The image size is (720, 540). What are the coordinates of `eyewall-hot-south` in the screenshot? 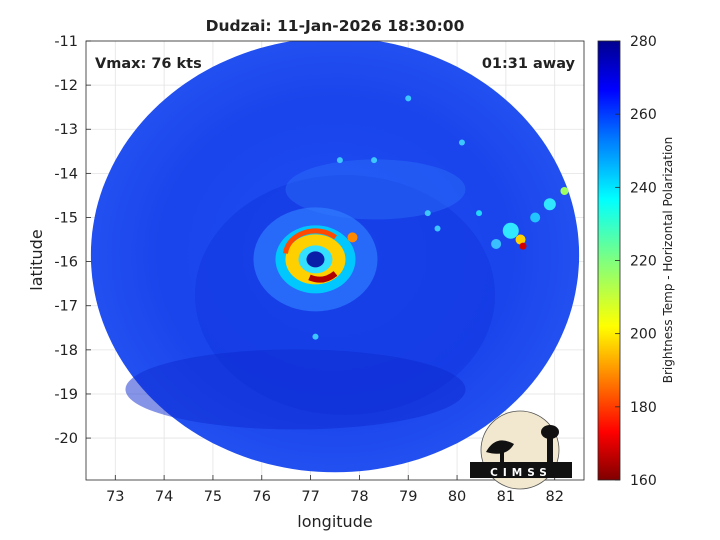 It's located at (323, 277).